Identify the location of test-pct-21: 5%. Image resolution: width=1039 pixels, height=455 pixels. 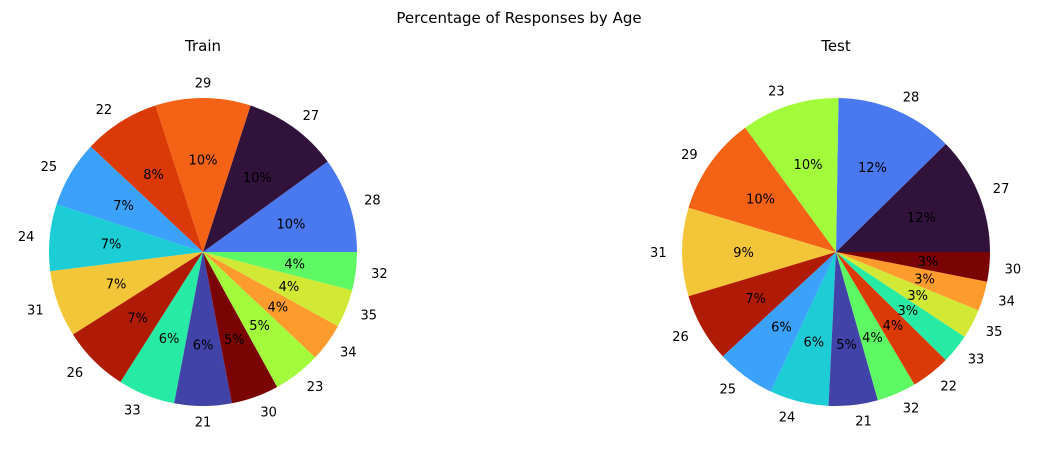
(846, 345).